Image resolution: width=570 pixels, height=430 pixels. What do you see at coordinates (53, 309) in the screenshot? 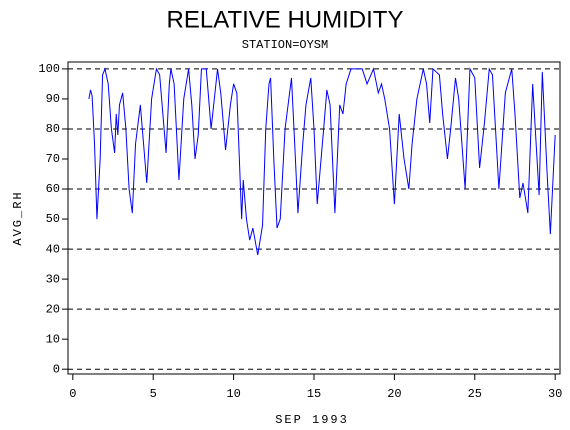
I see `y-tick-label: 20` at bounding box center [53, 309].